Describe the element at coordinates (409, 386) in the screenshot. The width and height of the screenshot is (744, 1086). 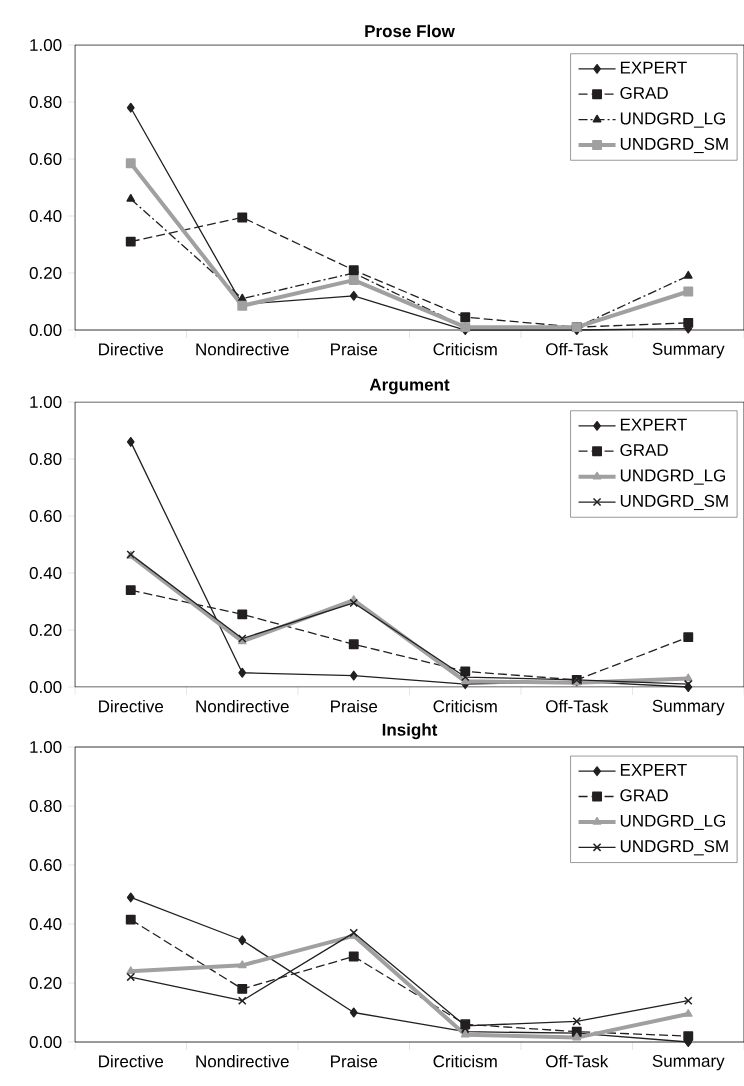
I see `chart-title: Argument` at that location.